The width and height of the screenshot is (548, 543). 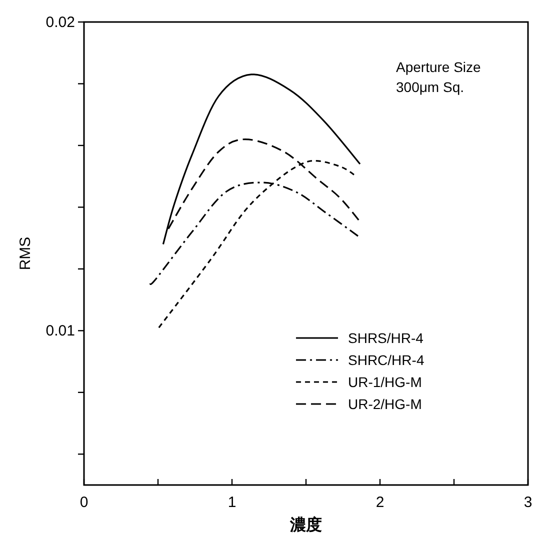 What do you see at coordinates (528, 502) in the screenshot?
I see `x-tick-label: 3` at bounding box center [528, 502].